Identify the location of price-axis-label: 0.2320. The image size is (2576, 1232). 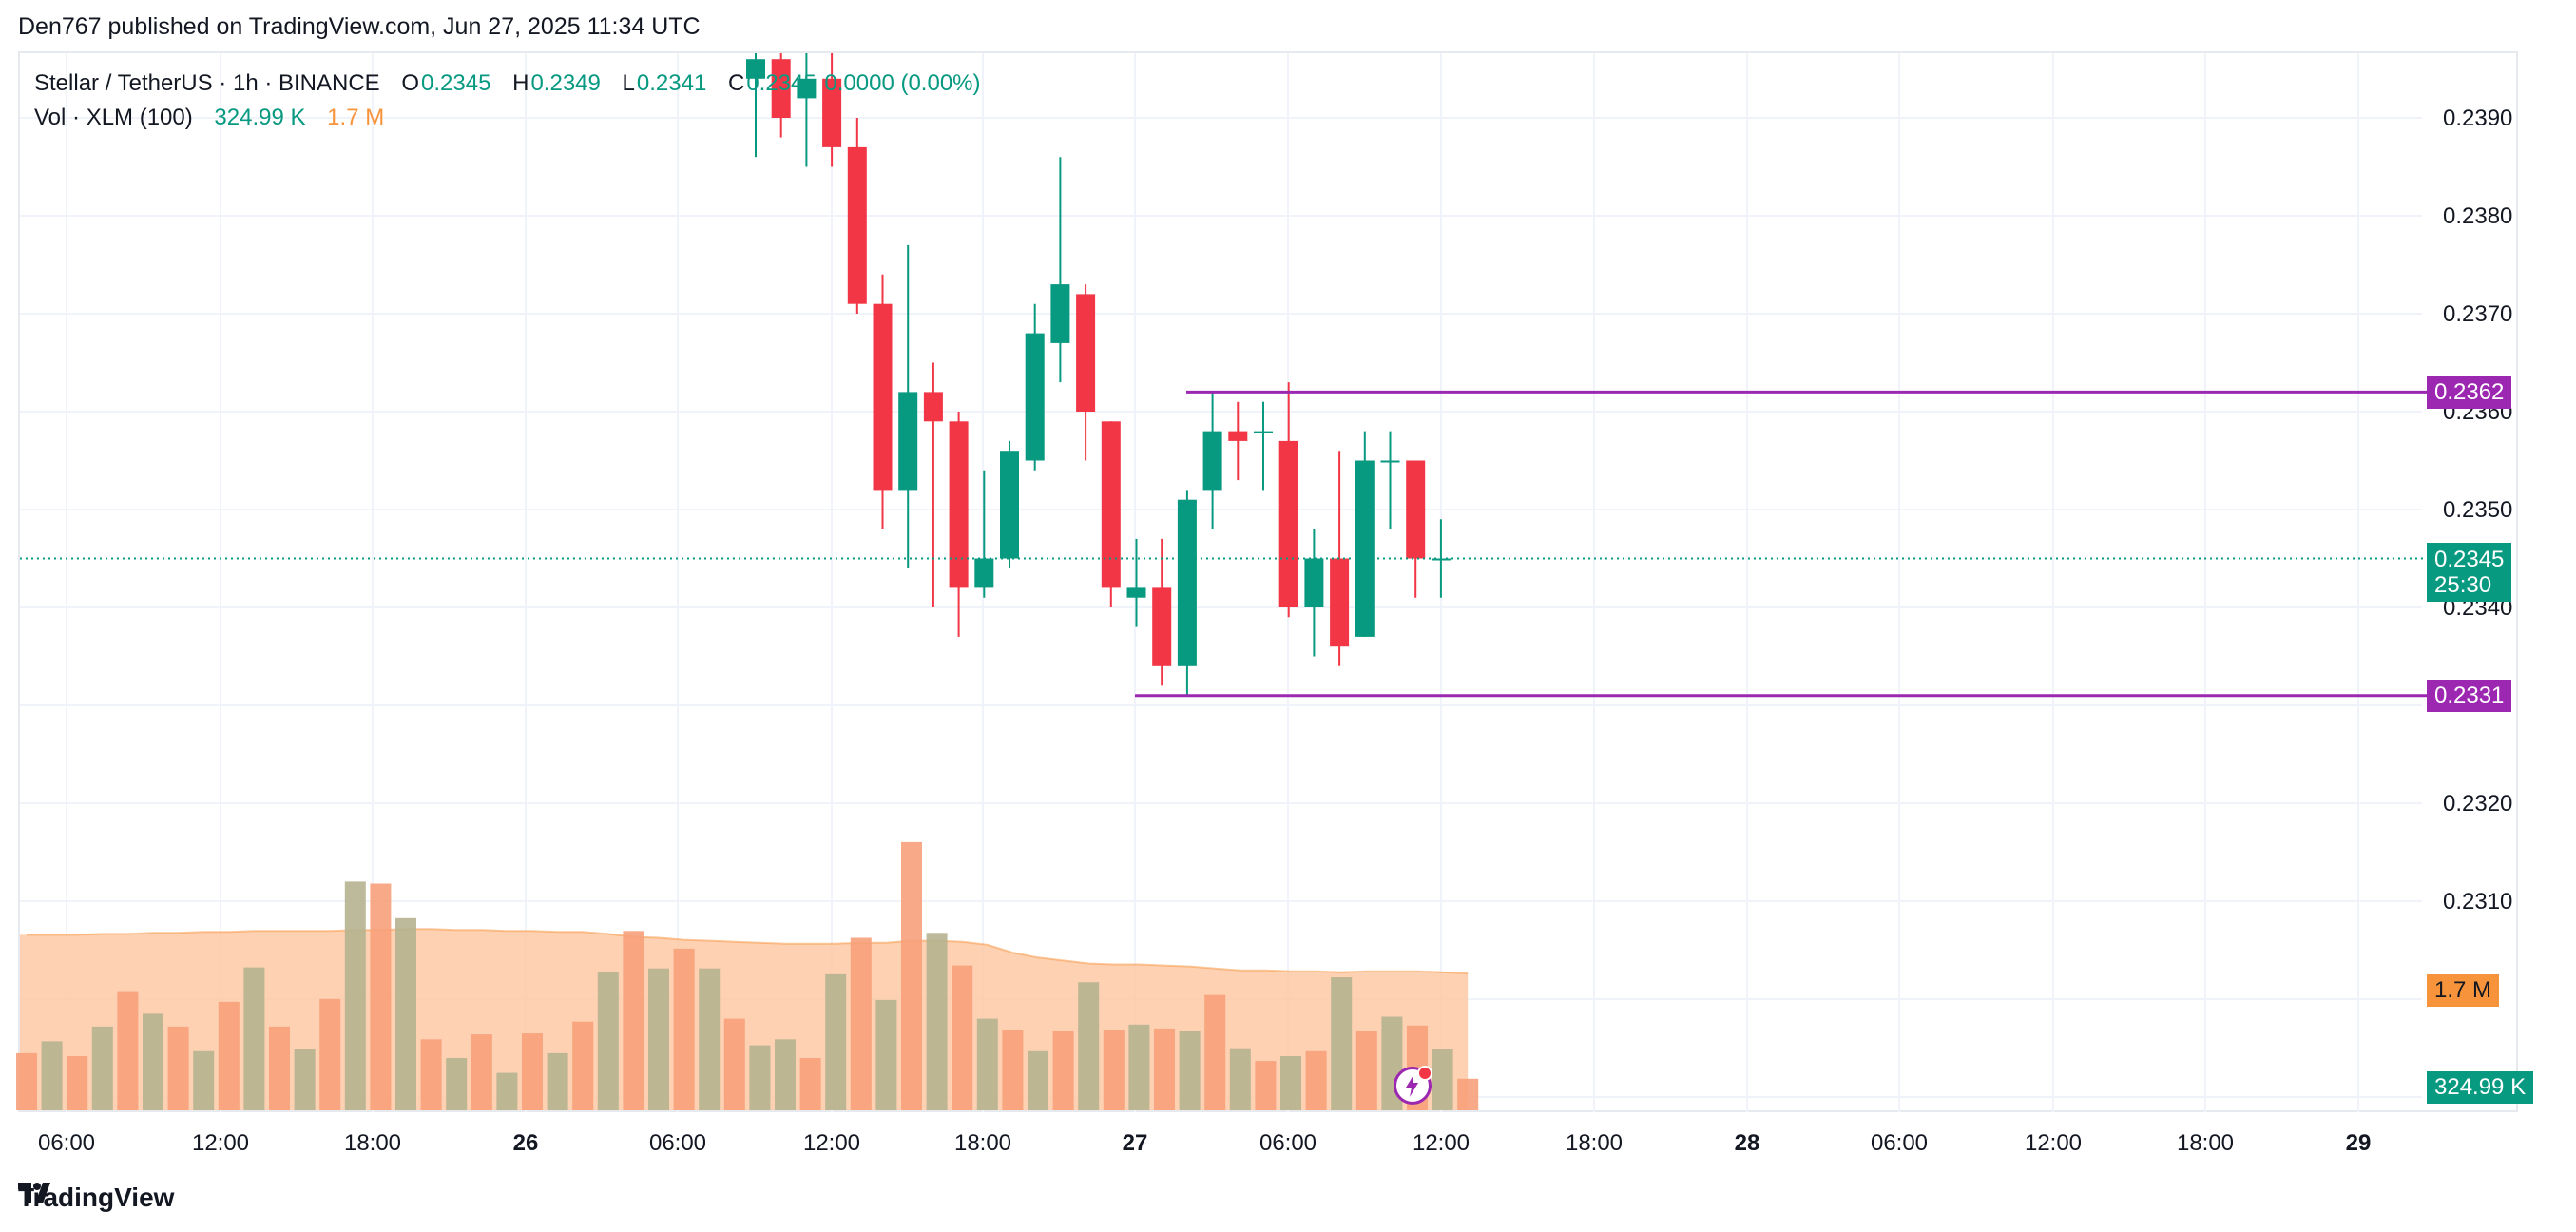
(2478, 804).